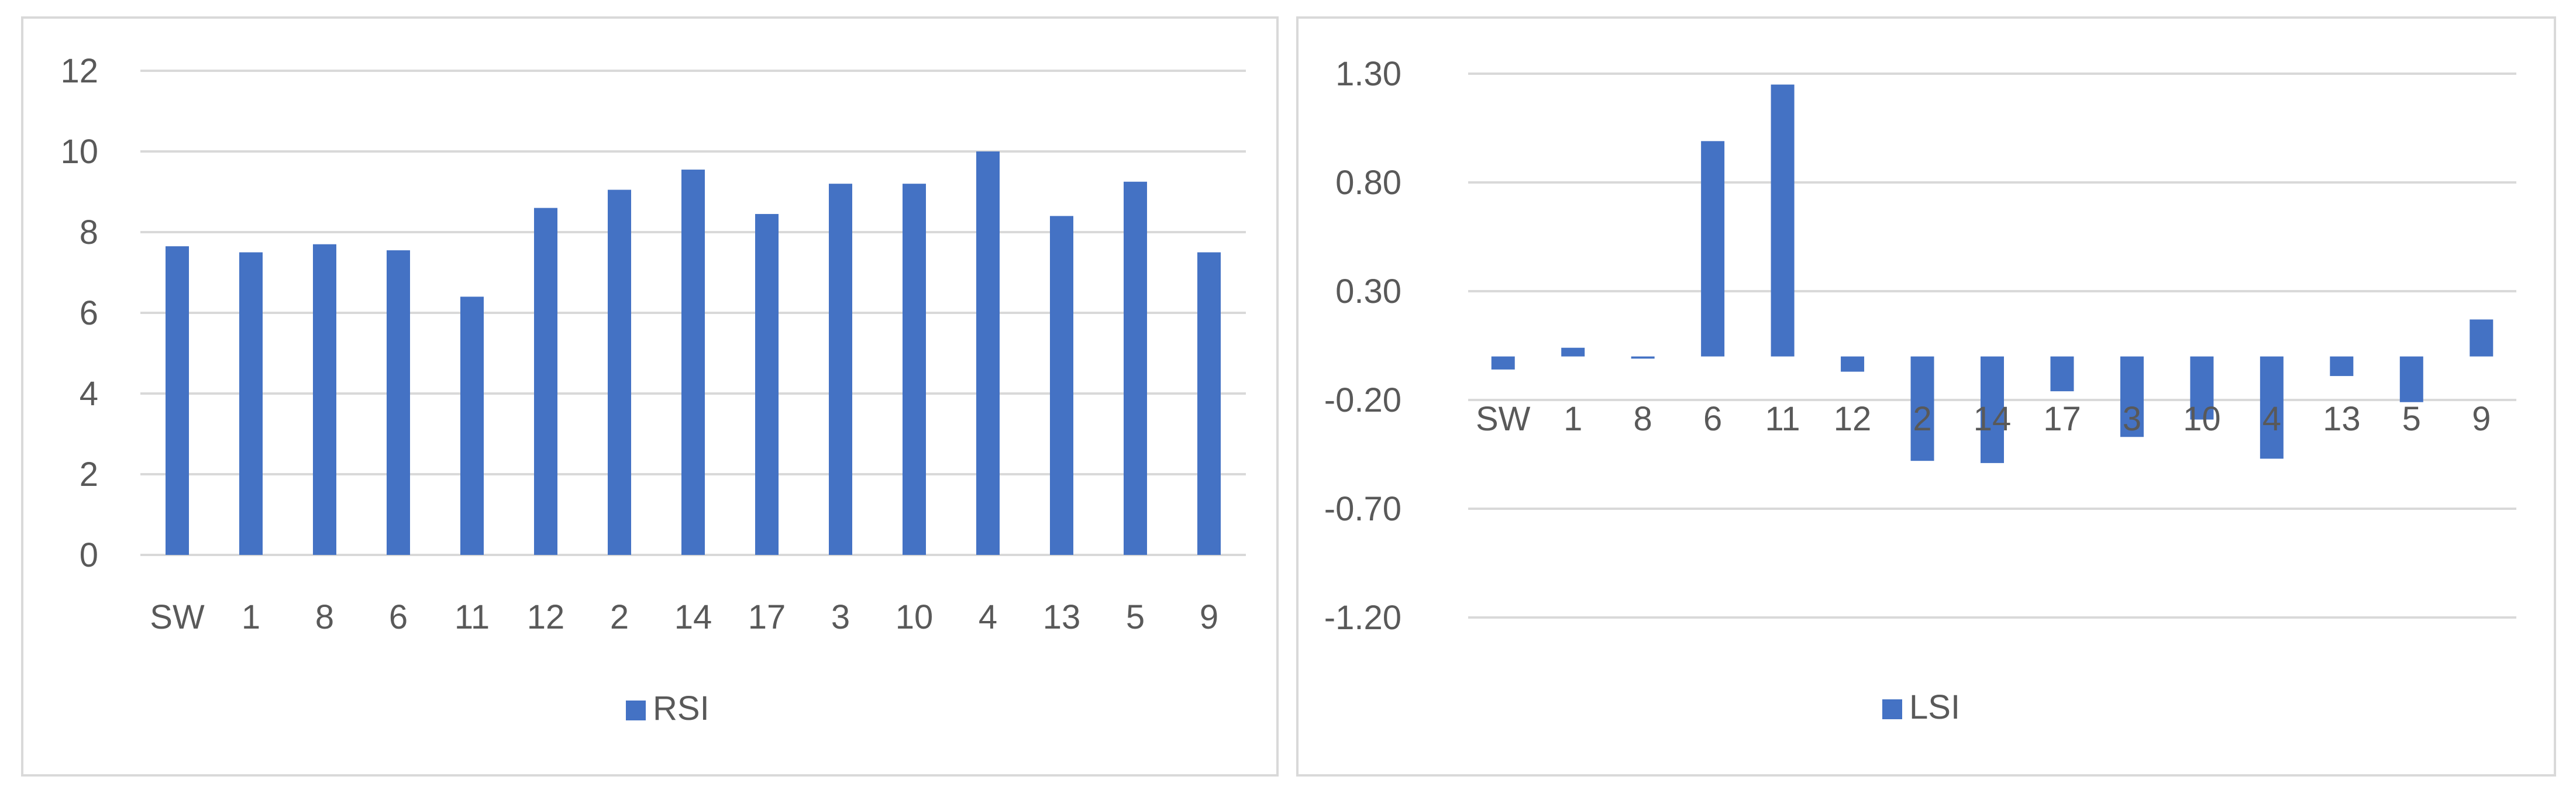  Describe the element at coordinates (1209, 617) in the screenshot. I see `rsi-x-tick-label: 9` at that location.